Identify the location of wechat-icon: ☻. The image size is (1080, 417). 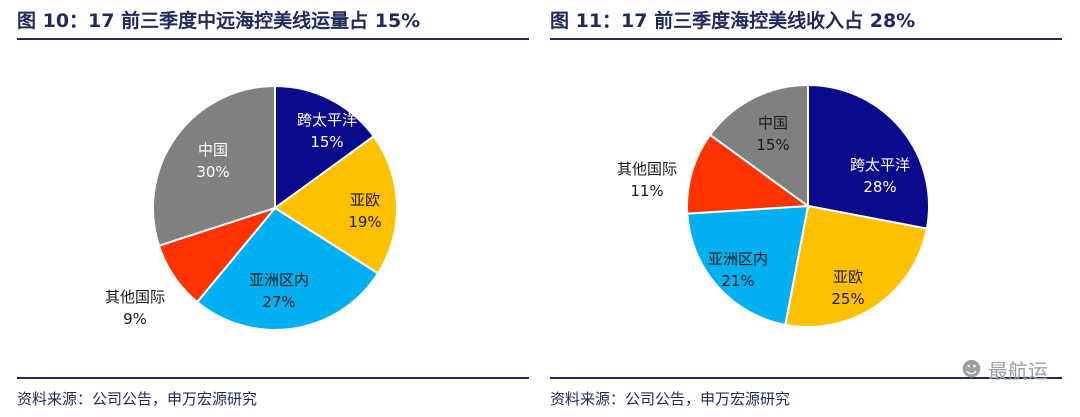
(971, 369).